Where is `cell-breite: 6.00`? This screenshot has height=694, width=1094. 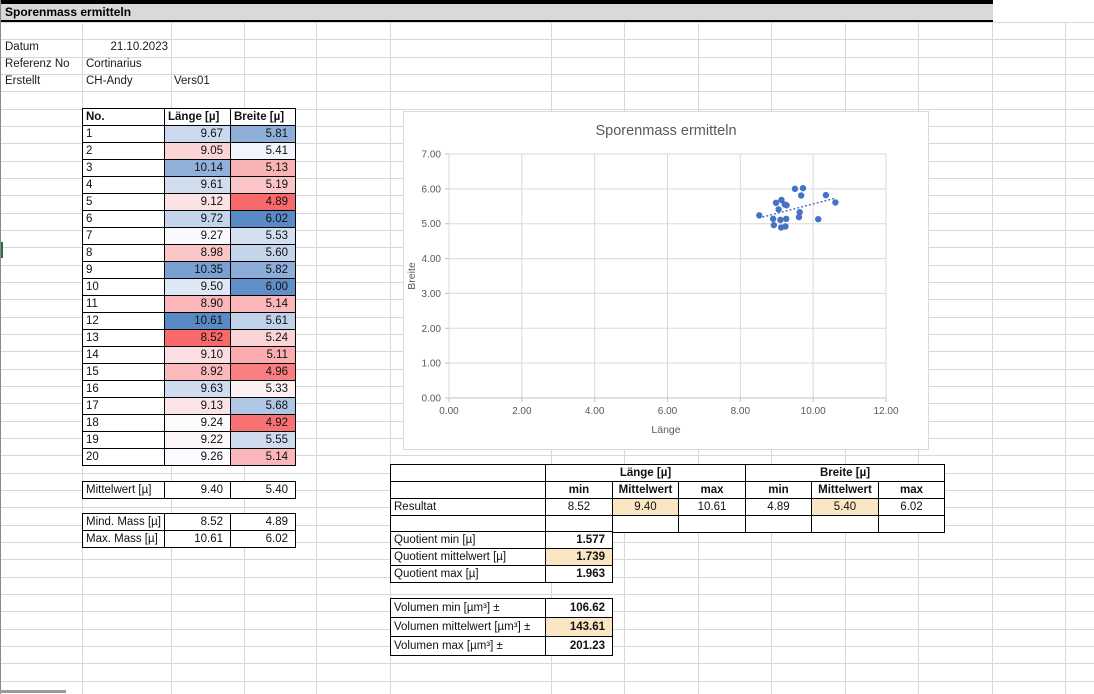
cell-breite: 6.00 is located at coordinates (263, 287).